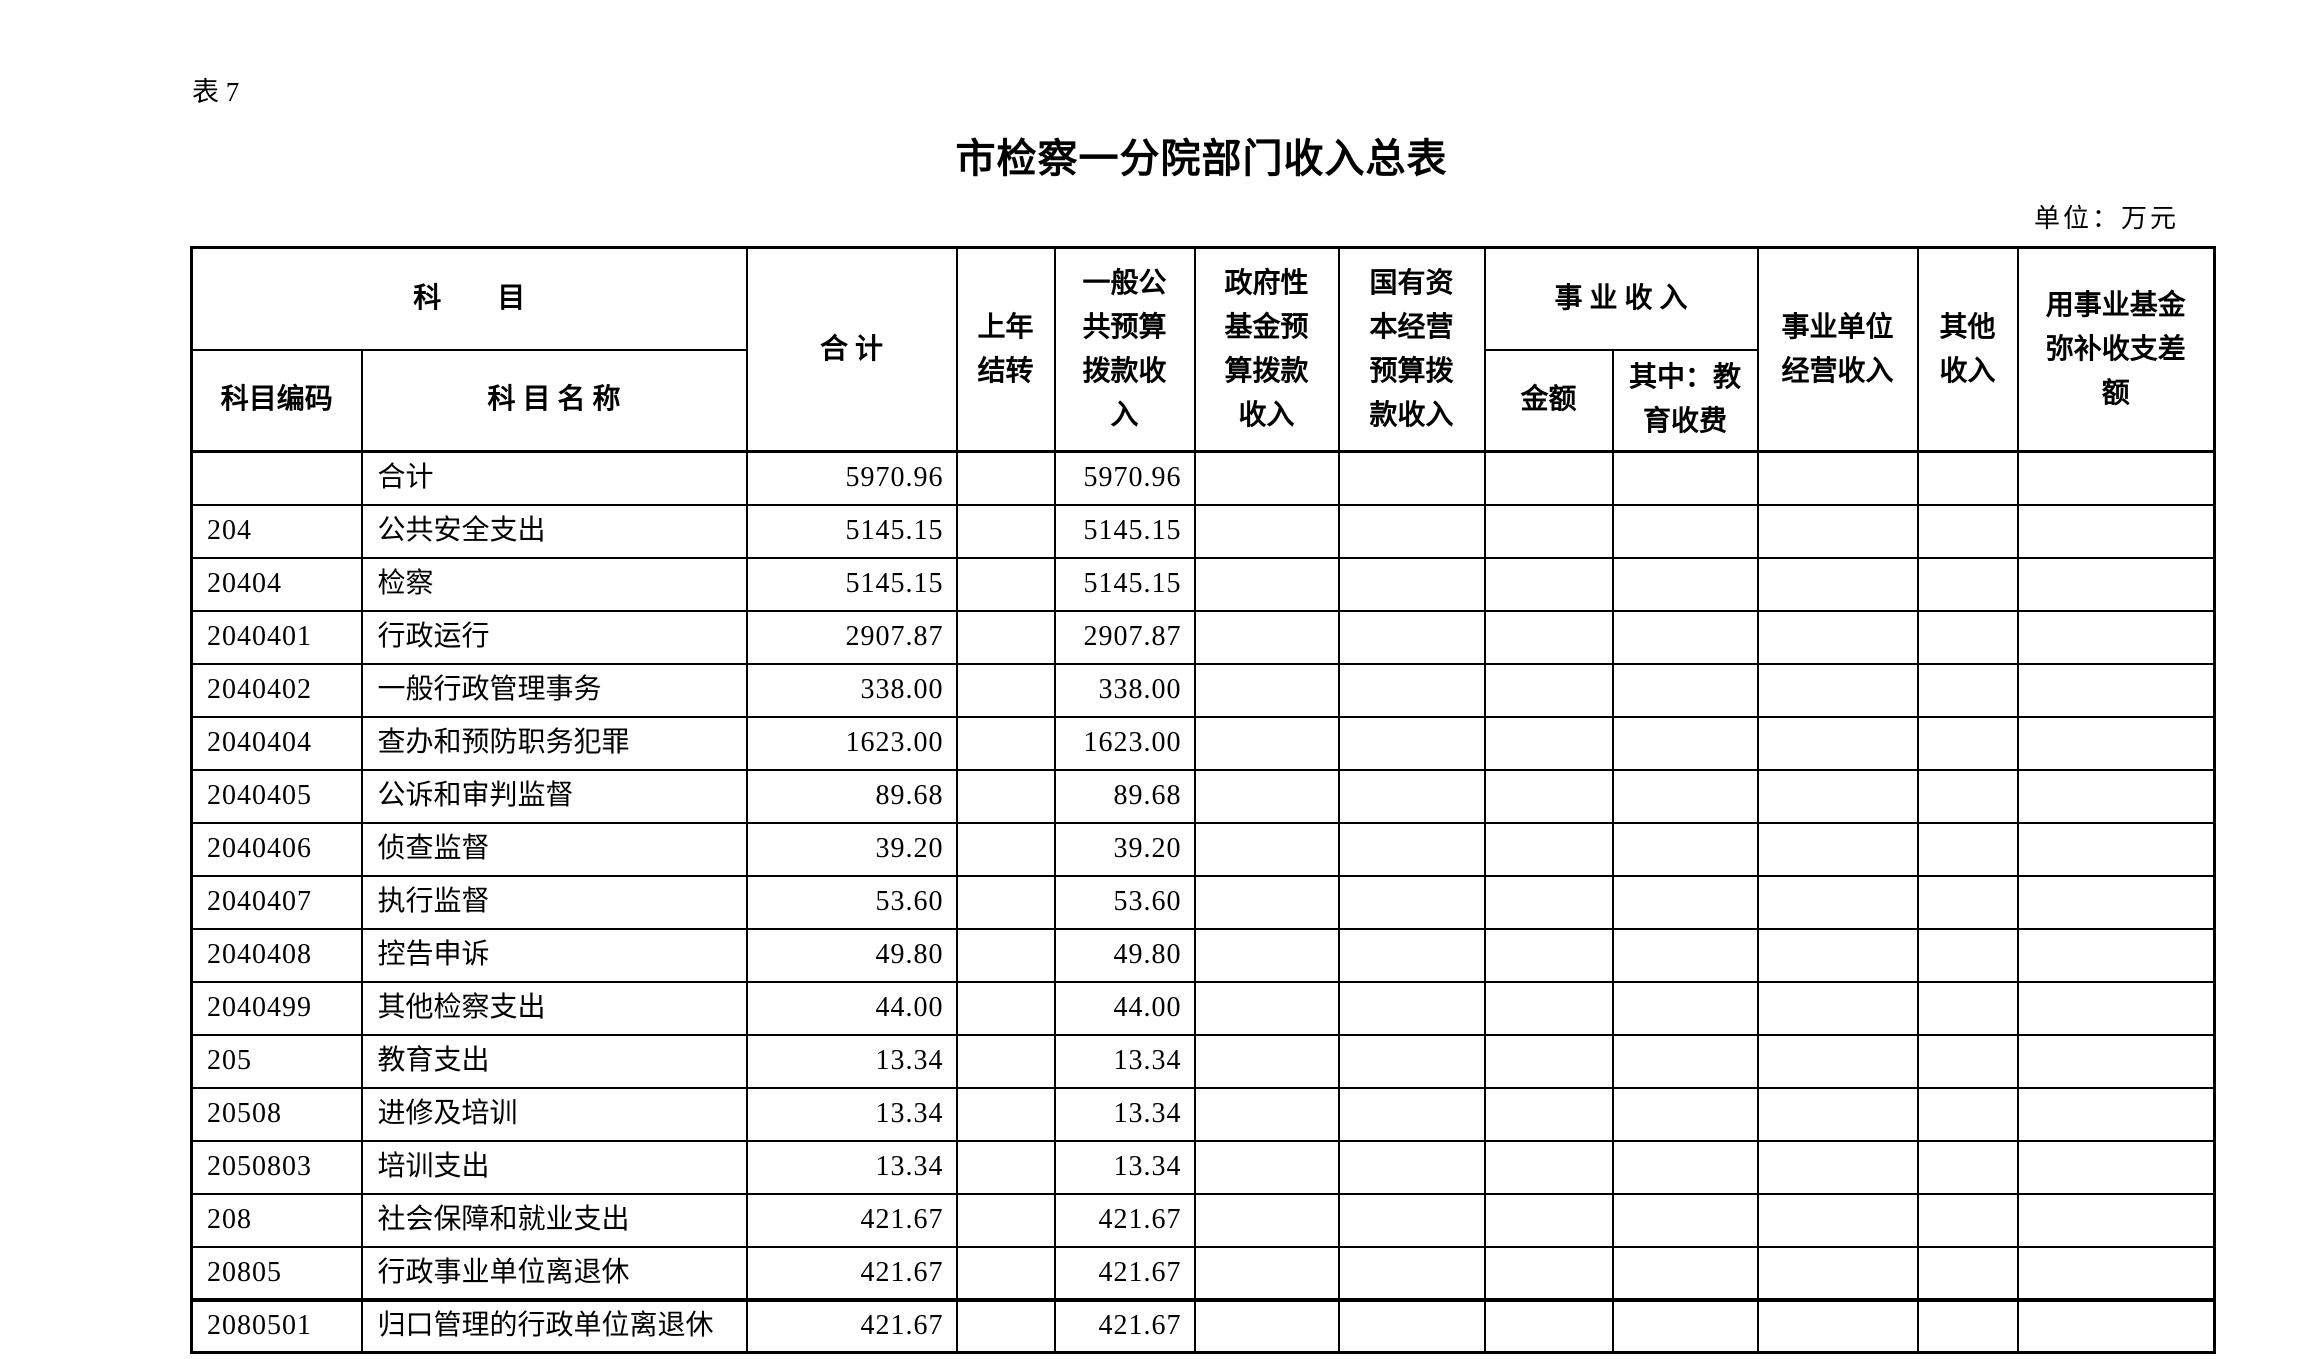 The width and height of the screenshot is (2317, 1359). I want to click on cell-name: 教育支出, so click(554, 1061).